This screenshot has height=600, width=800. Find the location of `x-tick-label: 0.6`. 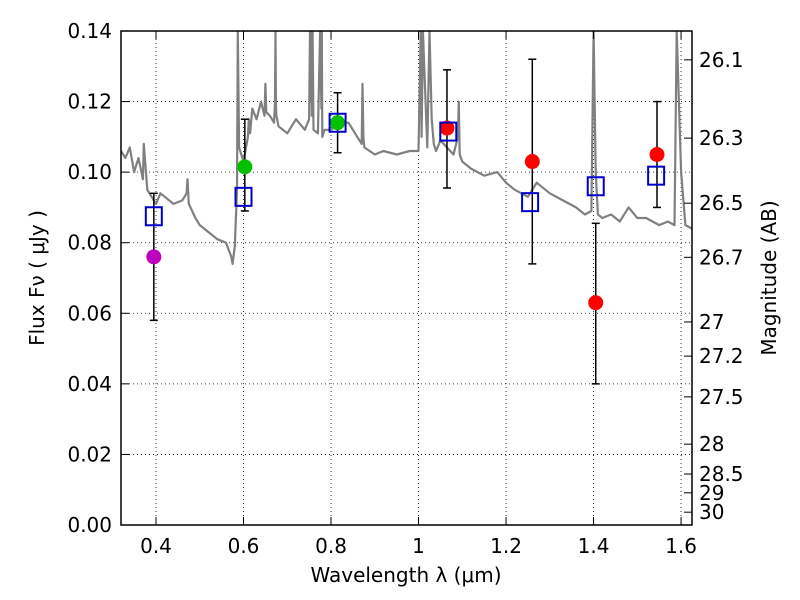

x-tick-label: 0.6 is located at coordinates (244, 546).